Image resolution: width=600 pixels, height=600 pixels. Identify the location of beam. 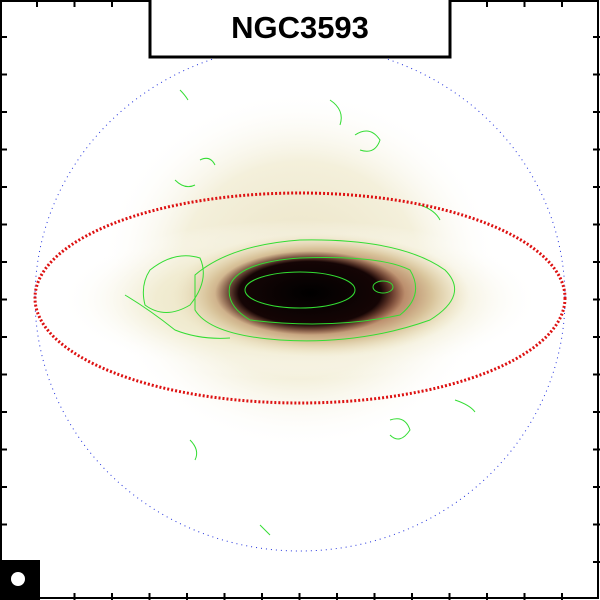
(18, 579).